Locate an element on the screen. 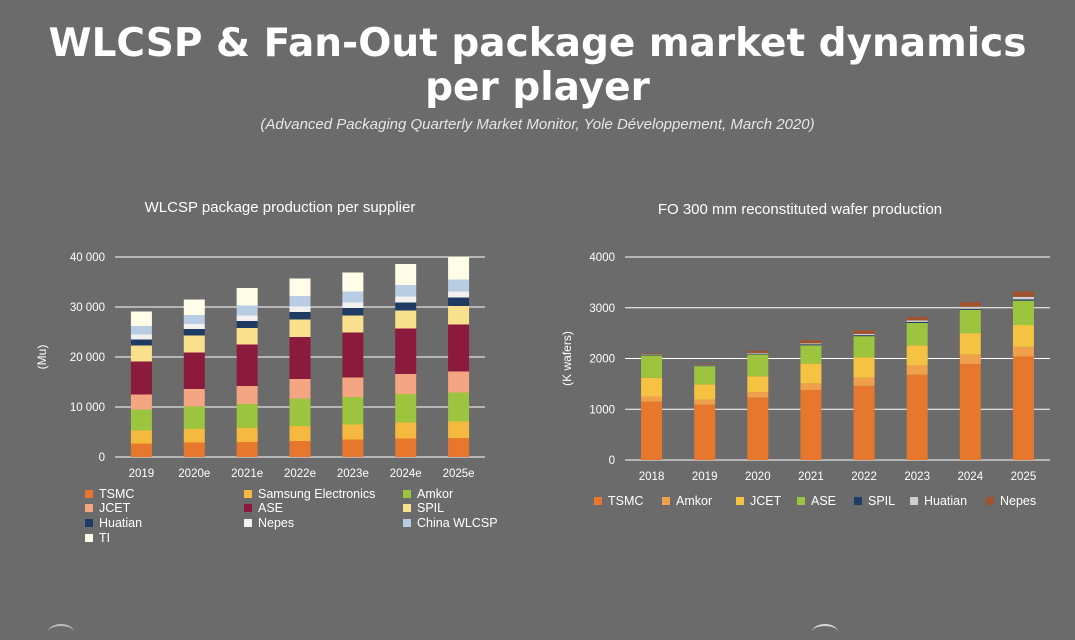  x-tick-label: 2023 is located at coordinates (917, 477).